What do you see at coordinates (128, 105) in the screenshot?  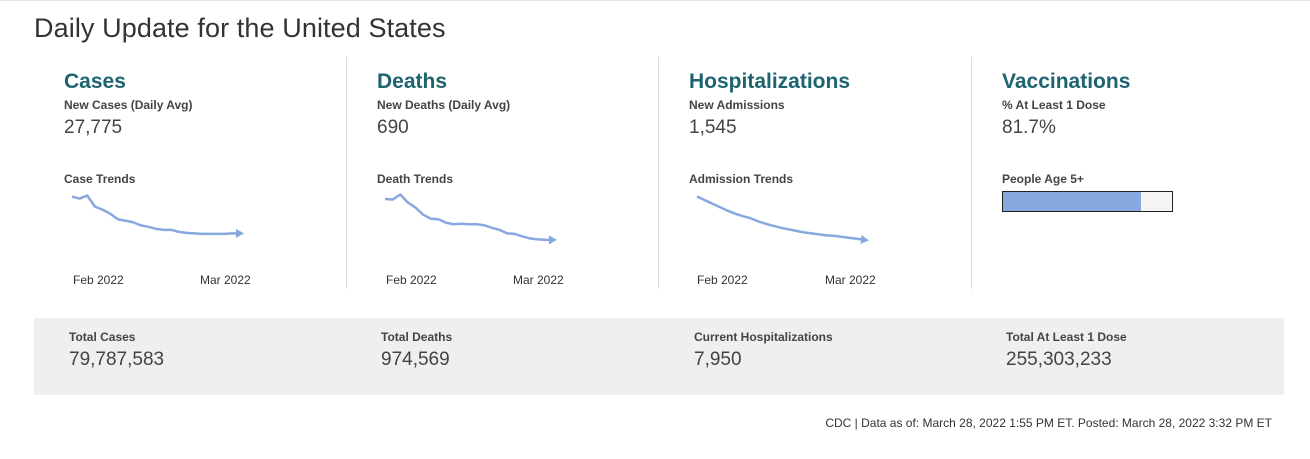 I see `cases-metric-label: New Cases (Daily Avg)` at bounding box center [128, 105].